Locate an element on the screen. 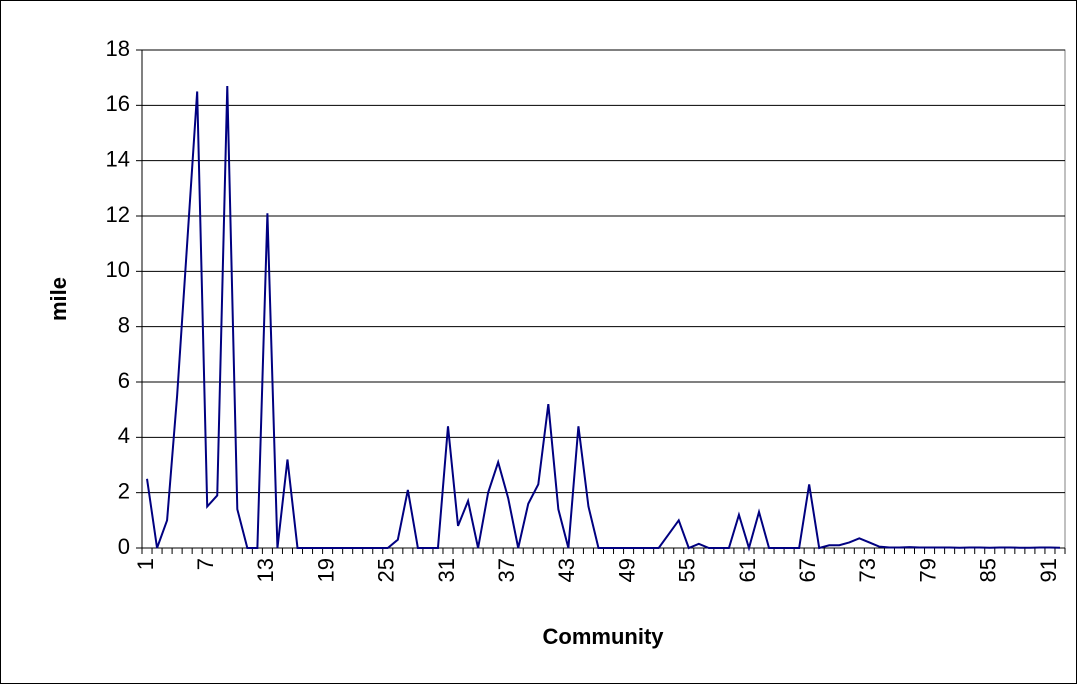 This screenshot has width=1078, height=690. x-tick-label: 7 is located at coordinates (205, 564).